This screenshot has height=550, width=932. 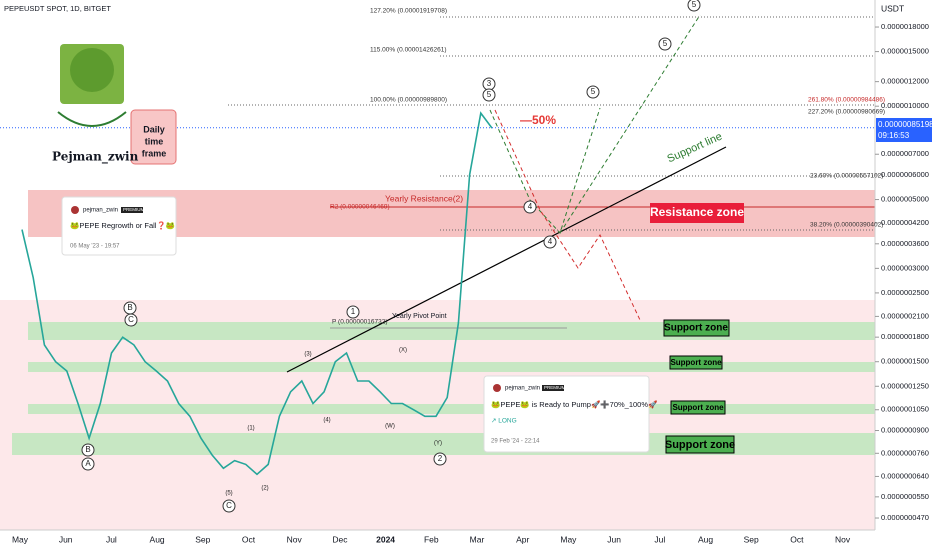 I want to click on wave-label: (1), so click(x=250, y=429).